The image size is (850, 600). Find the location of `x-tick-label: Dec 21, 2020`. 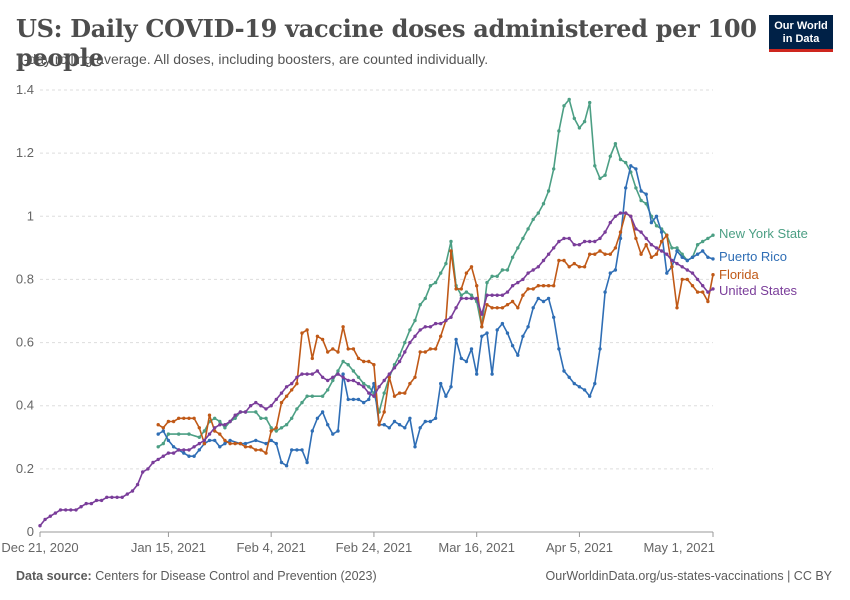

x-tick-label: Dec 21, 2020 is located at coordinates (39, 547).